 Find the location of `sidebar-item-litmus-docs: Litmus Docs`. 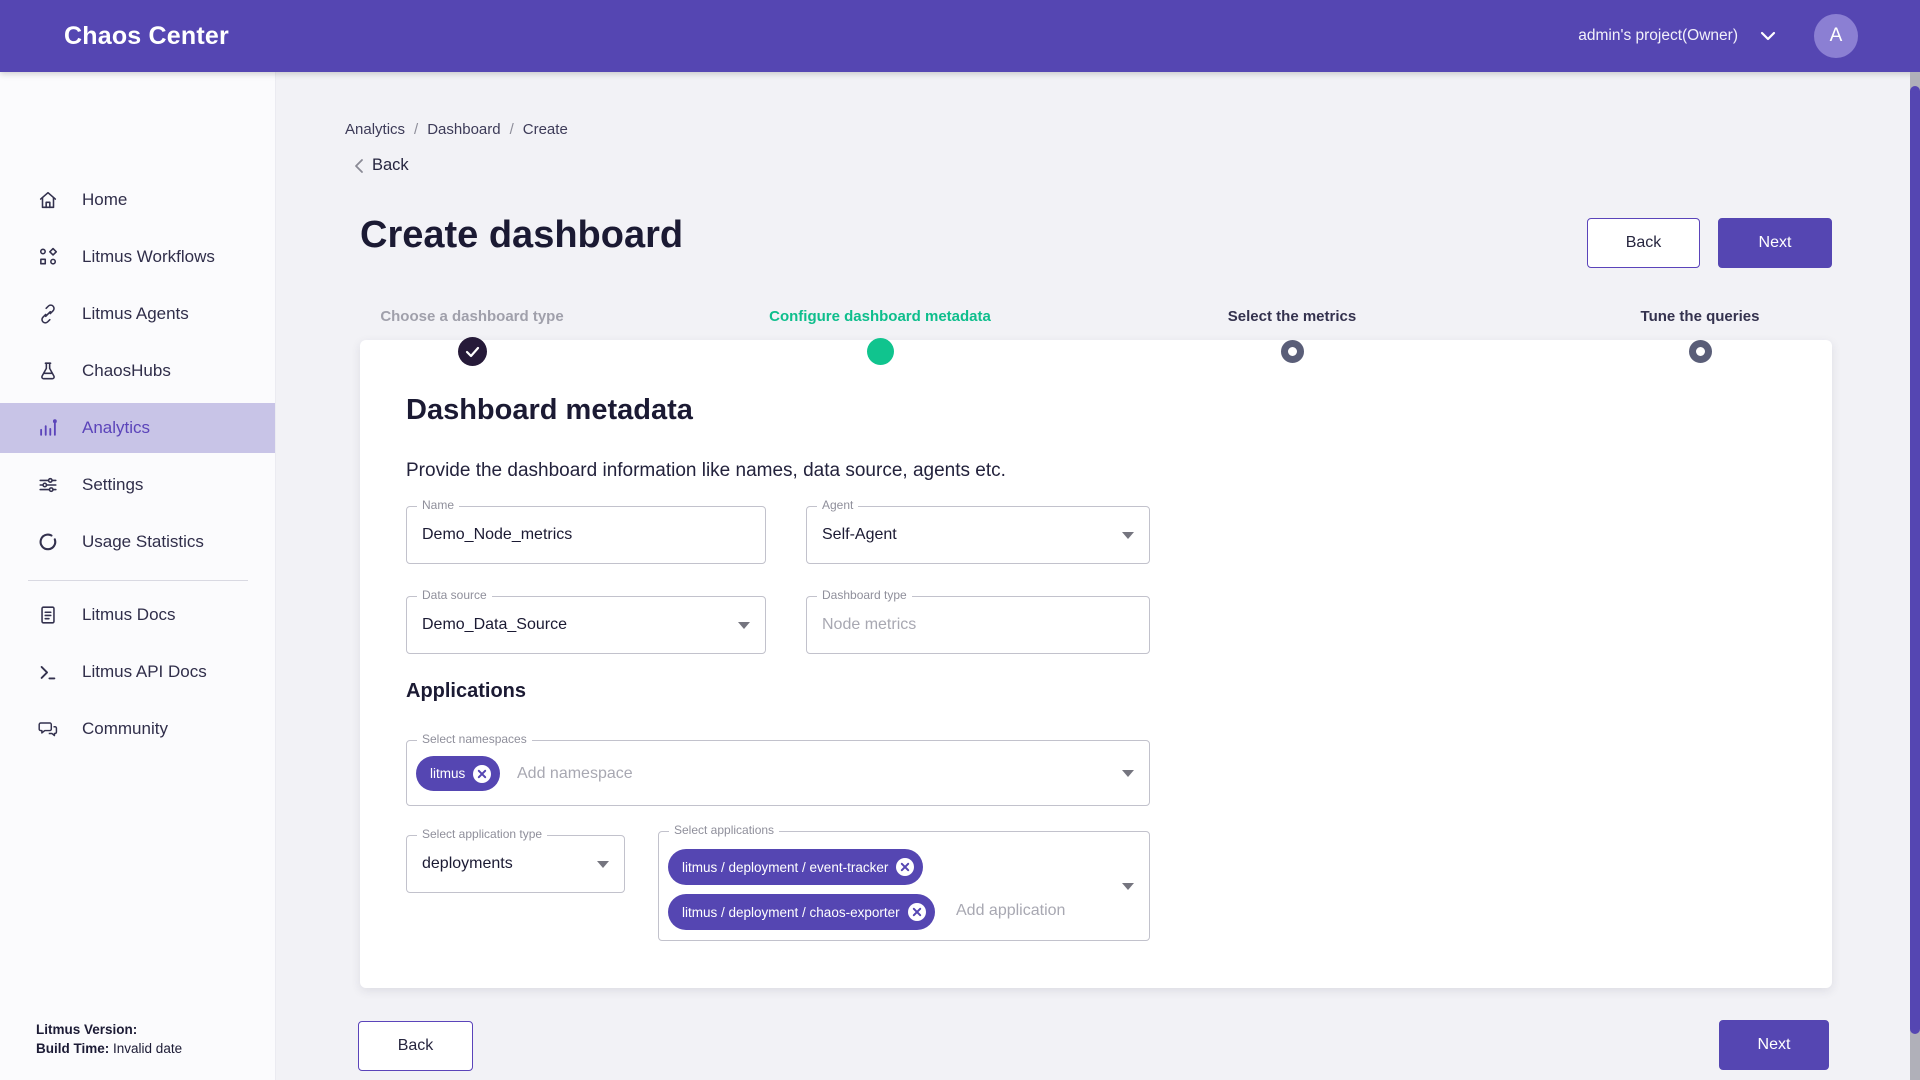

sidebar-item-litmus-docs: Litmus Docs is located at coordinates (137, 615).